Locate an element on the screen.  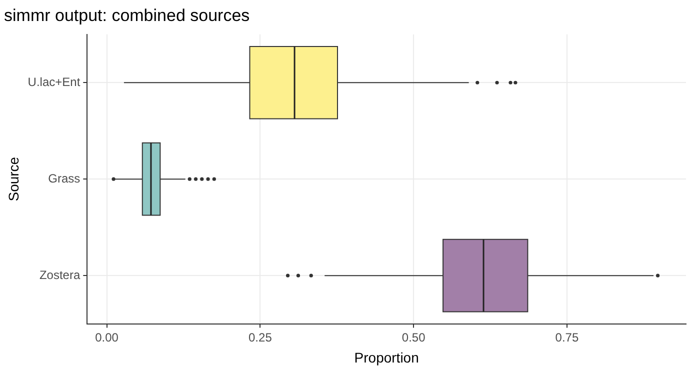
y-tick-label: U.lac+Ent is located at coordinates (54, 81).